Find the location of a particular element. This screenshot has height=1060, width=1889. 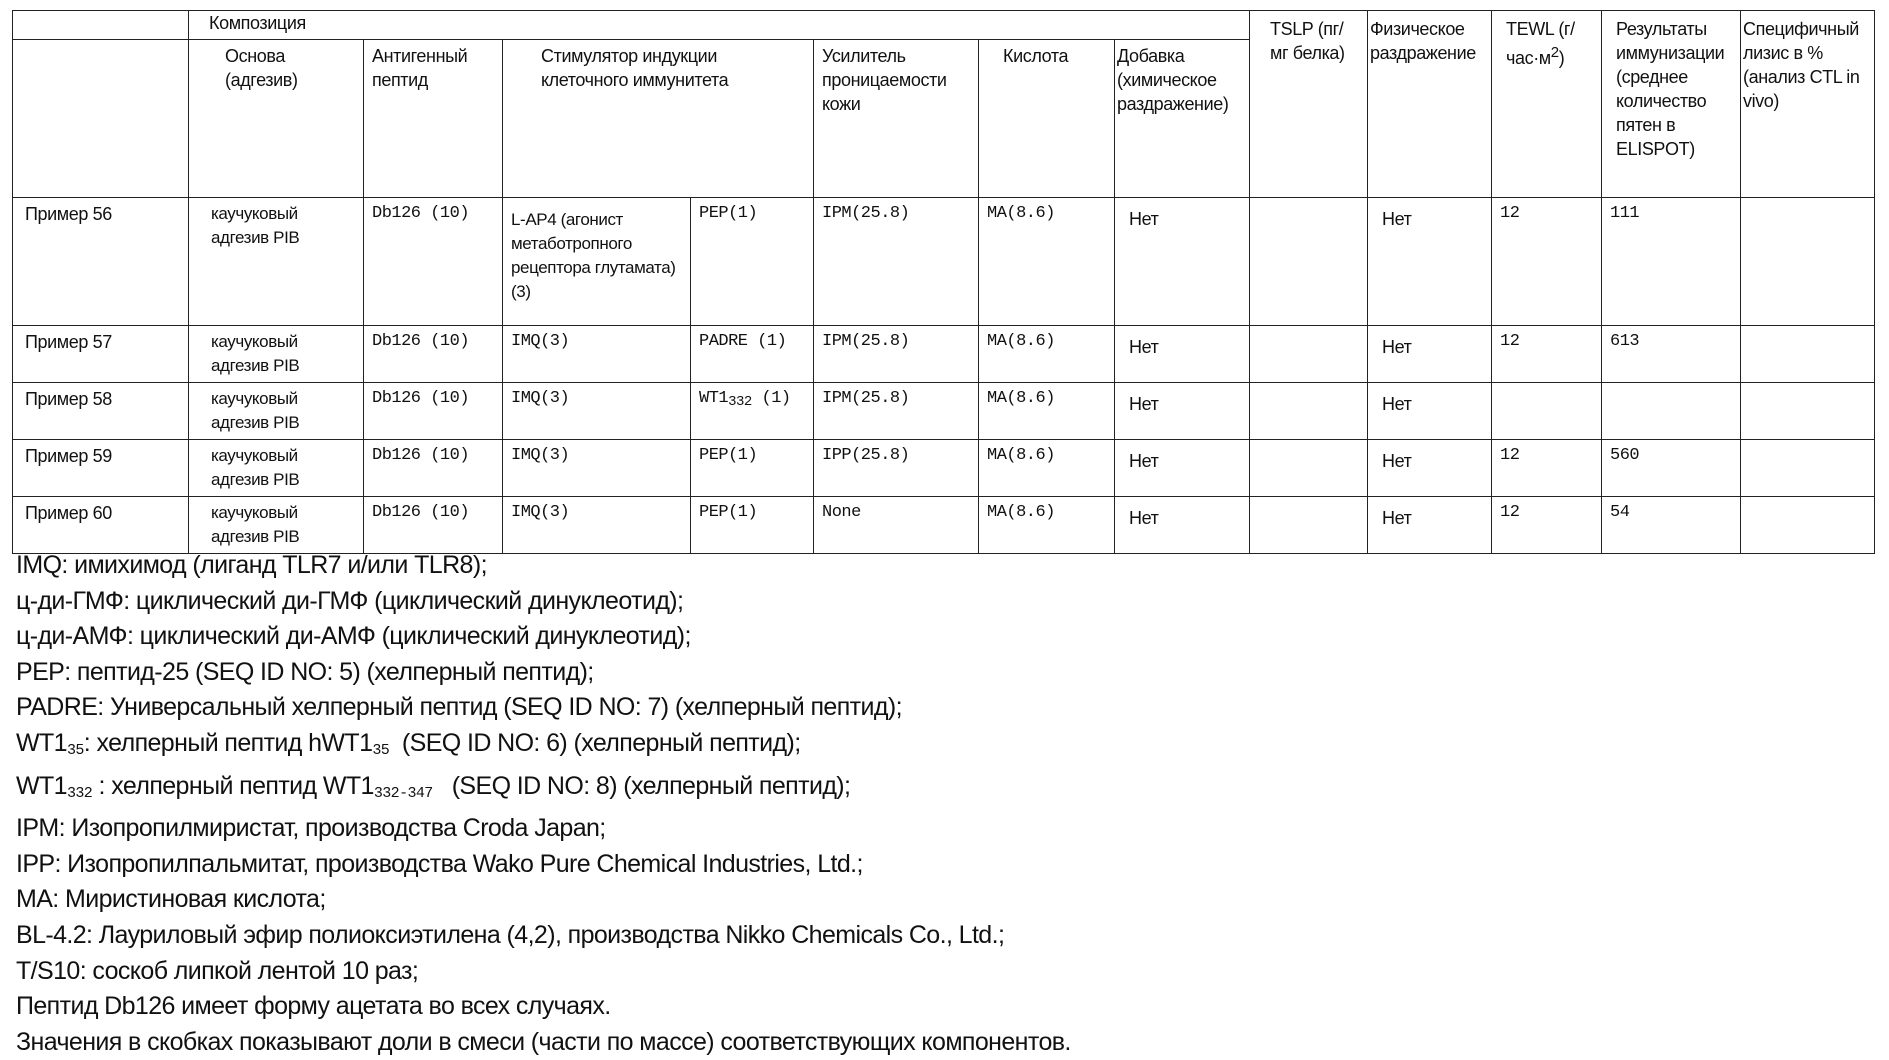

footnote-line: MA: Миристиновая кислота; is located at coordinates (543, 900).